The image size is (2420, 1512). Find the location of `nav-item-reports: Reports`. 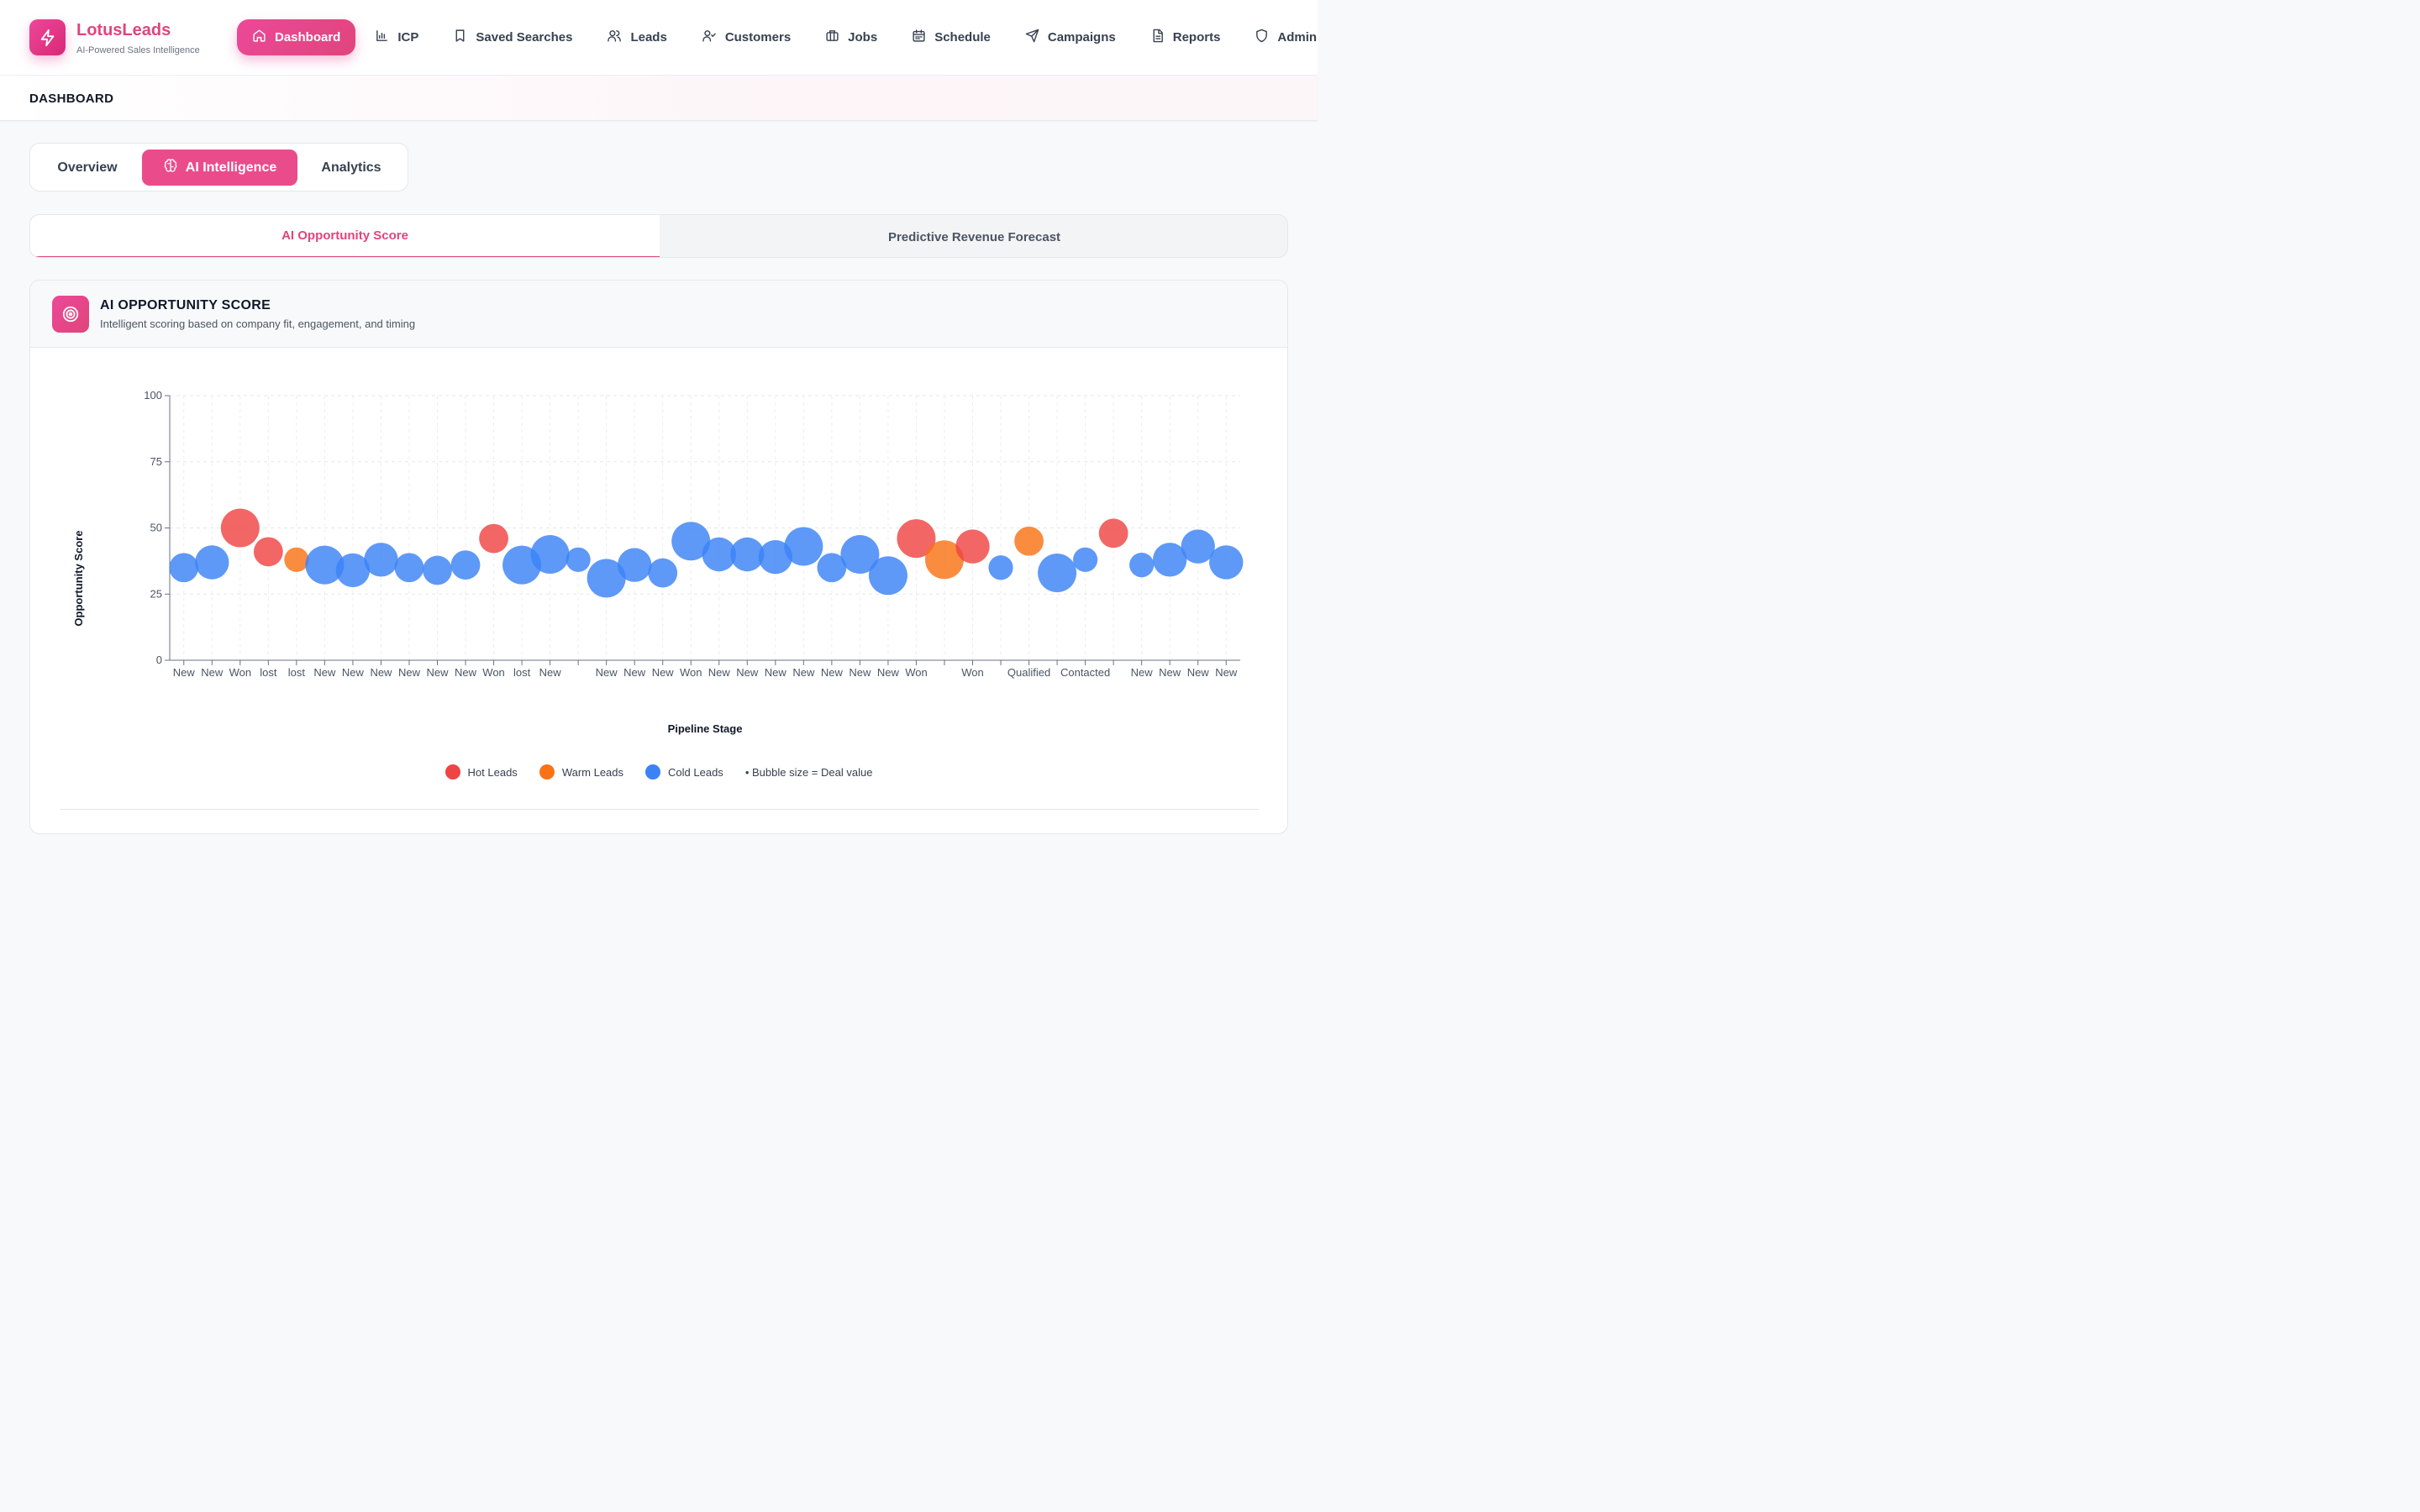

nav-item-reports: Reports is located at coordinates (1185, 37).